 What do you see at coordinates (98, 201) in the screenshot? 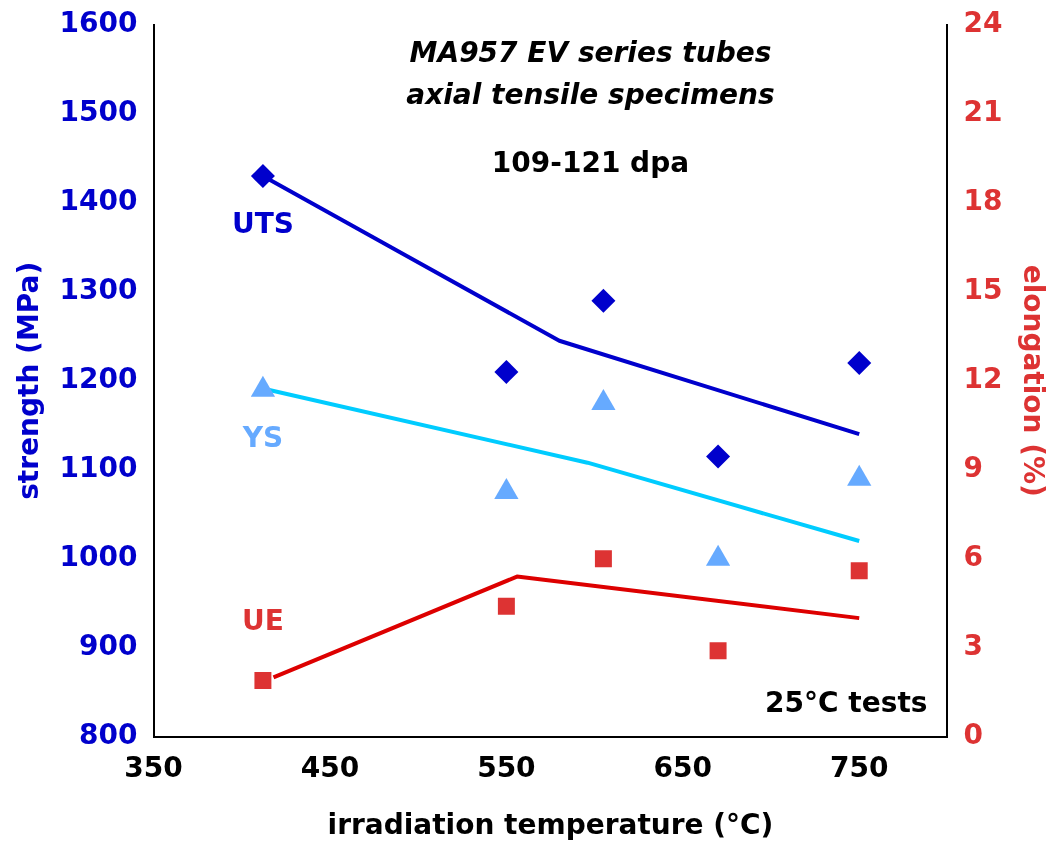
I see `y-tick-label: 1400` at bounding box center [98, 201].